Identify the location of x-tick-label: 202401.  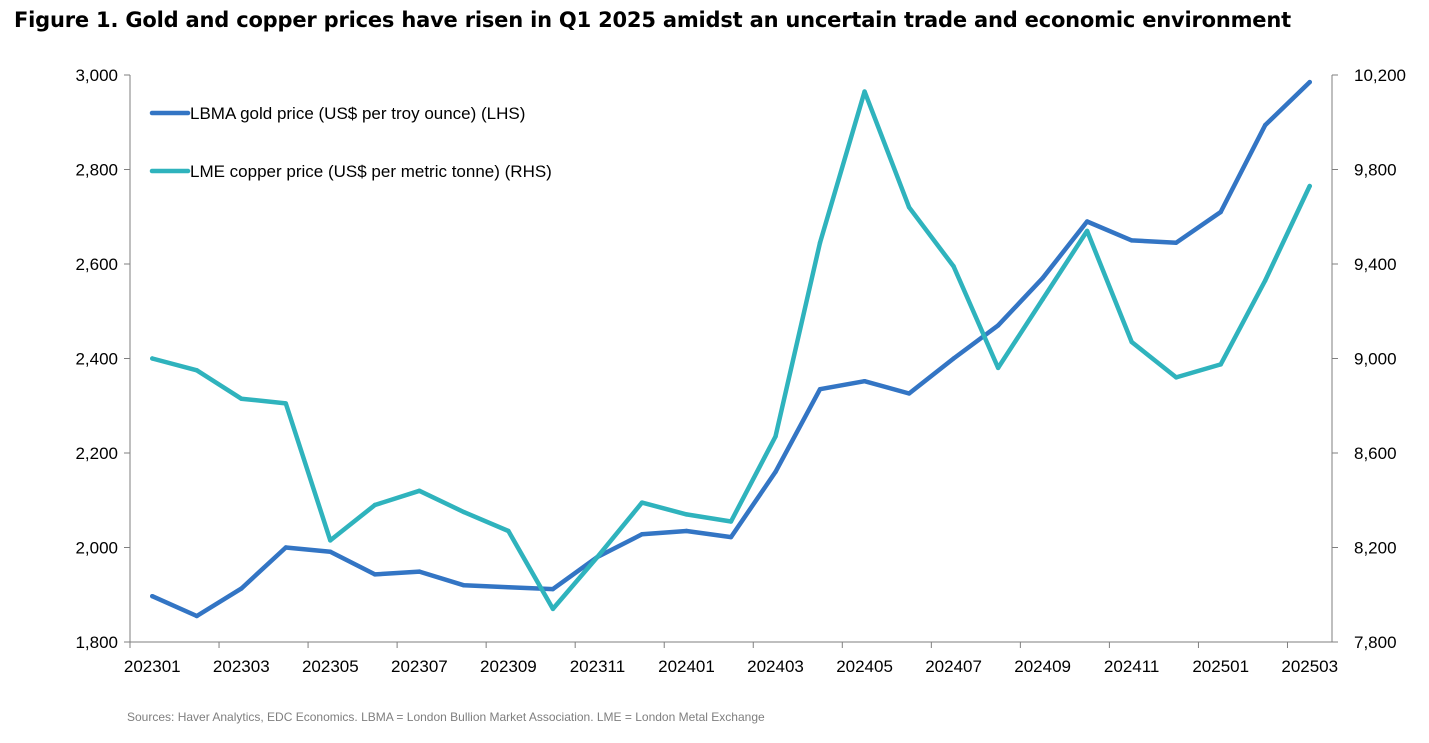
(686, 666).